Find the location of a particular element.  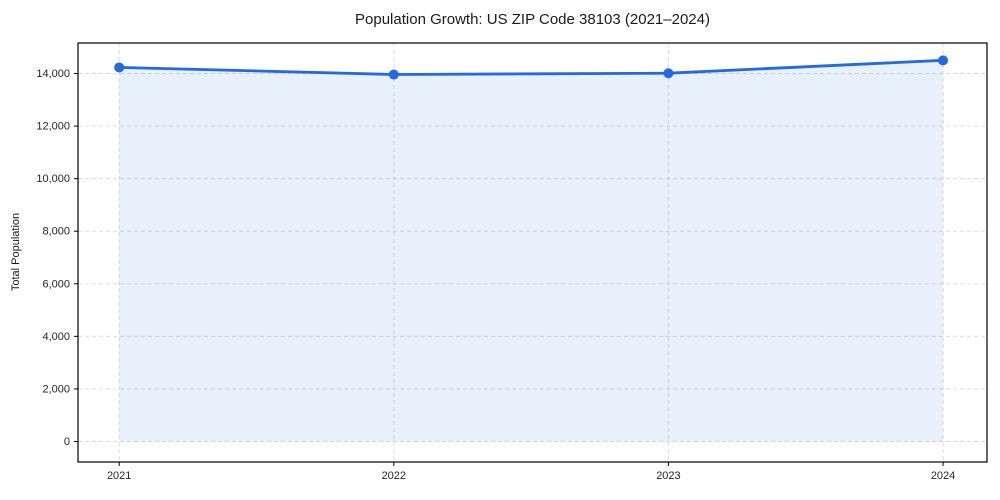

x-tick-label: 2023 is located at coordinates (668, 476).